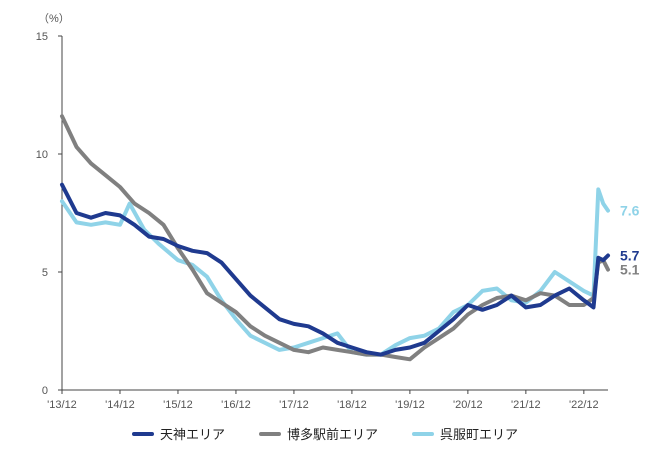  Describe the element at coordinates (630, 211) in the screenshot. I see `series-end-label-2: 7.6` at that location.